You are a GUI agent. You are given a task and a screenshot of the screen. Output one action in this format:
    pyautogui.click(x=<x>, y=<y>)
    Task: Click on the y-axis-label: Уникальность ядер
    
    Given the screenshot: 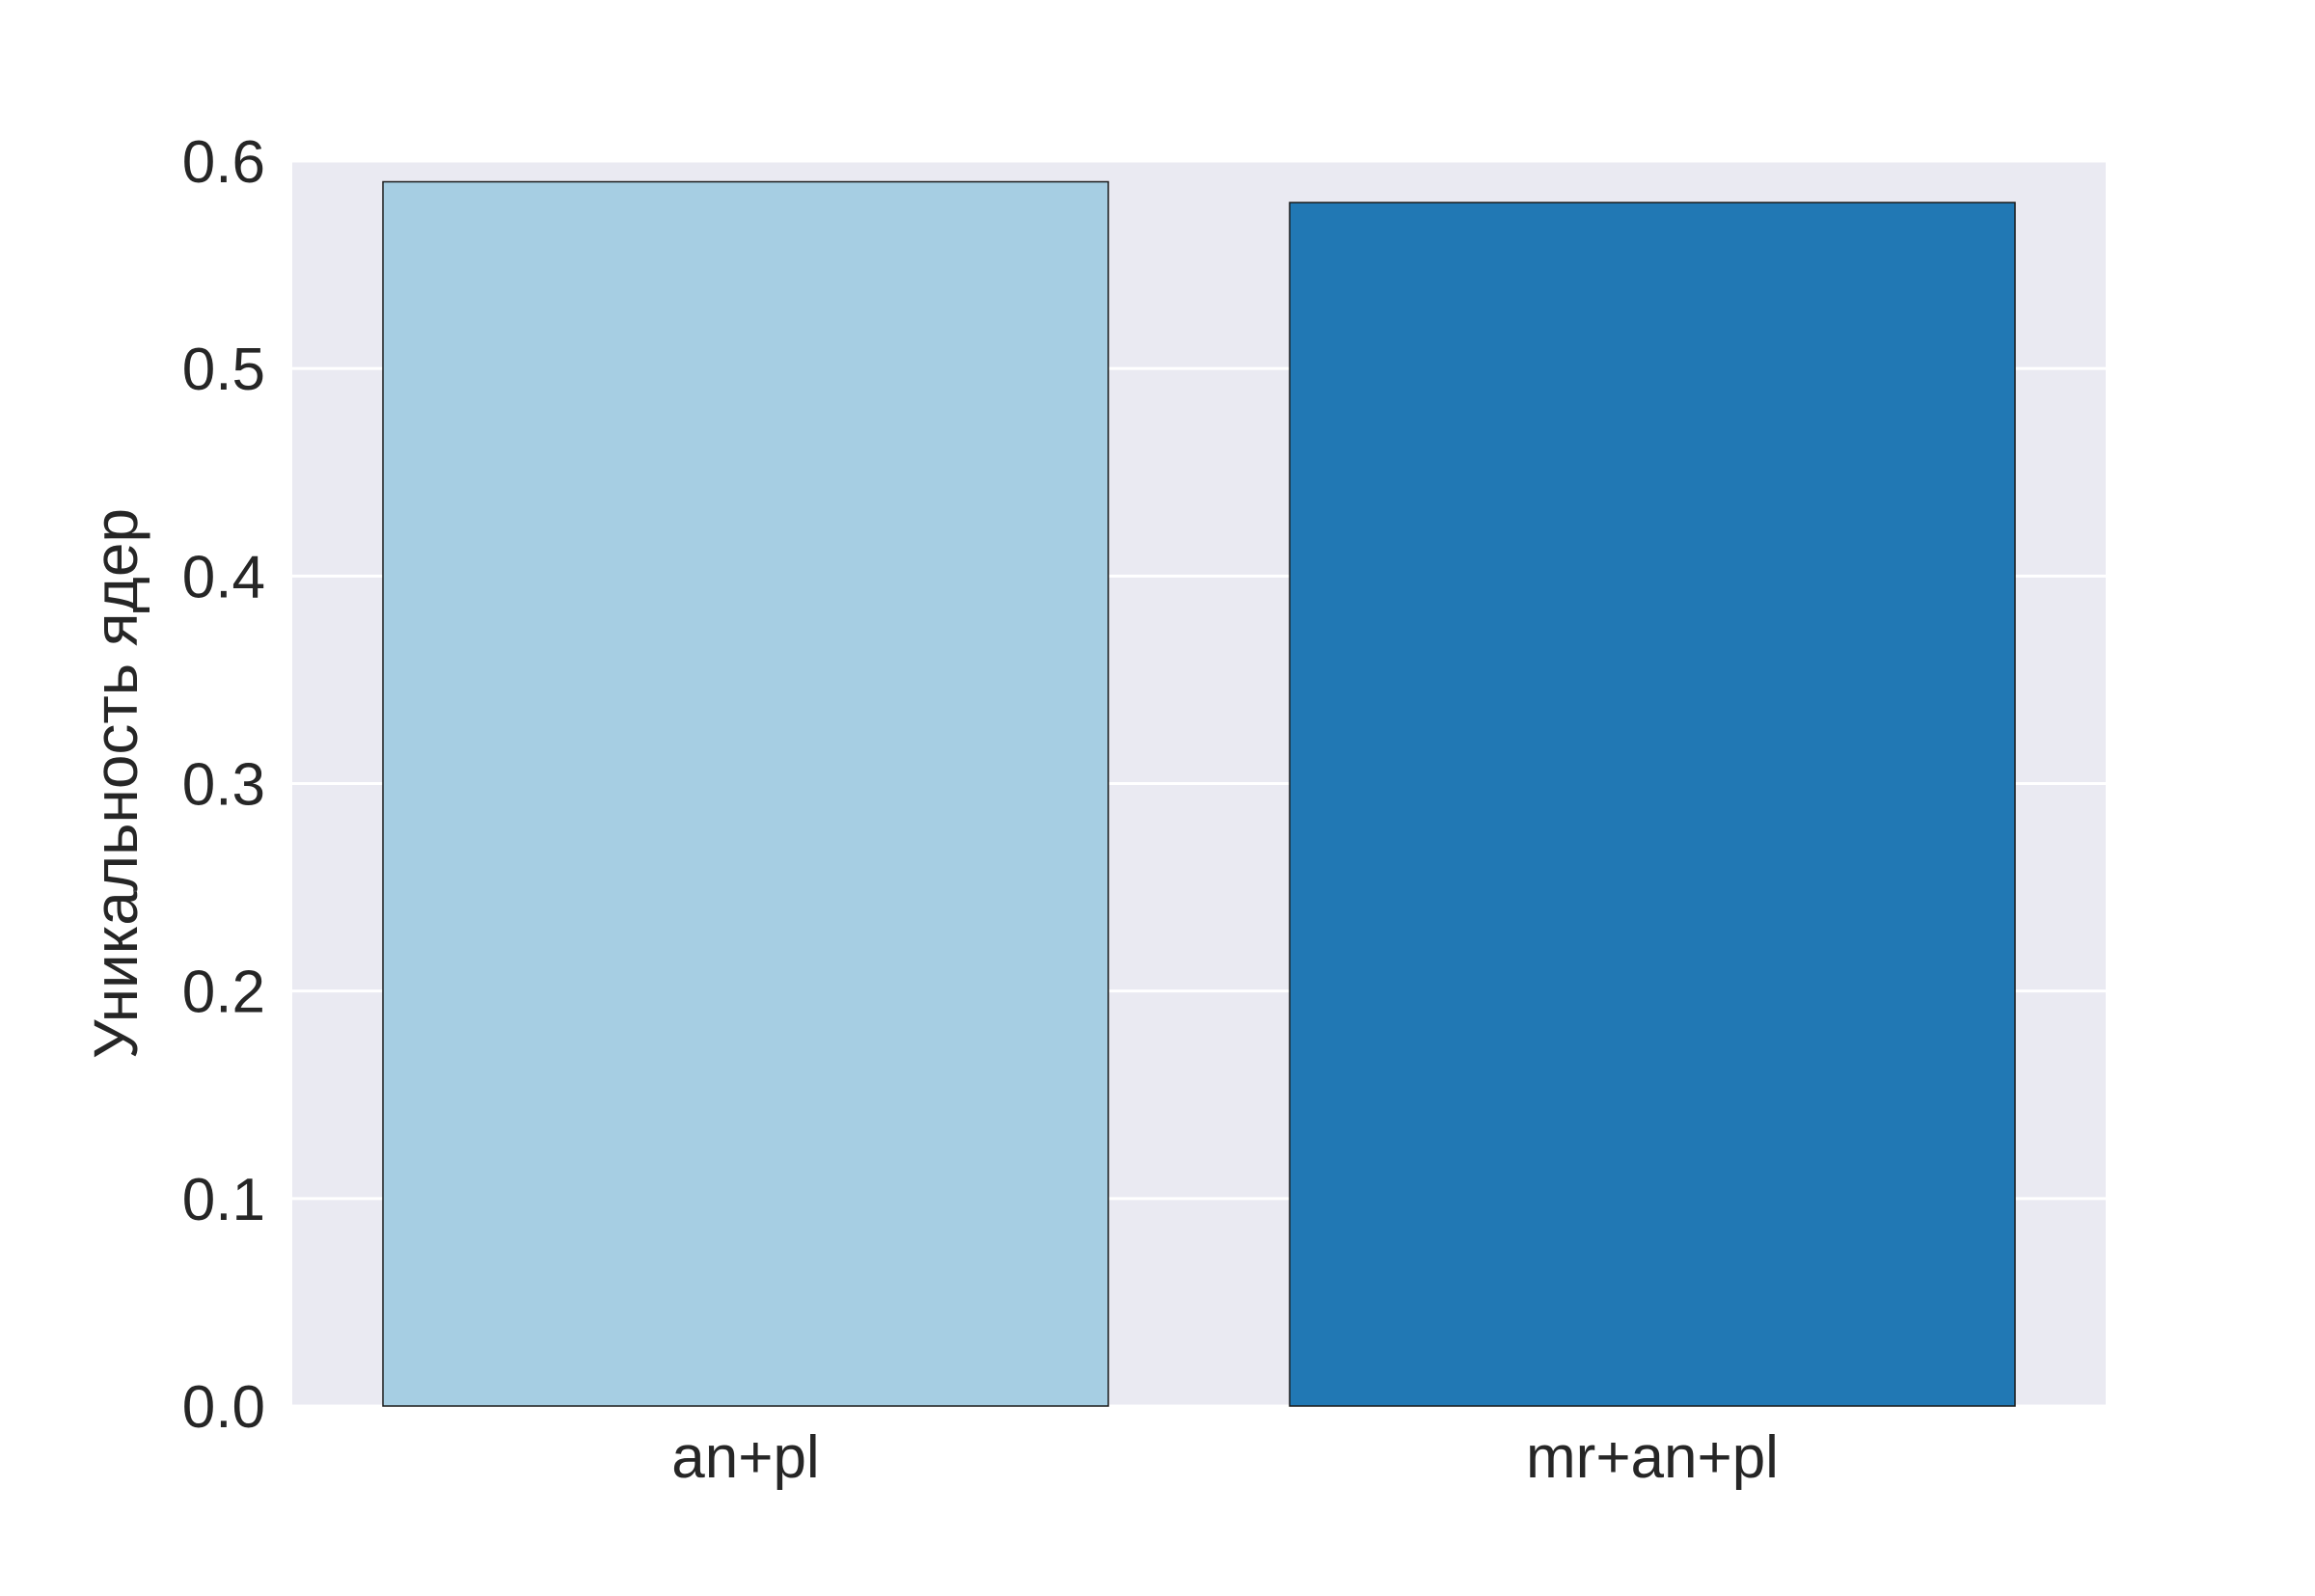 What is the action you would take?
    pyautogui.click(x=116, y=784)
    